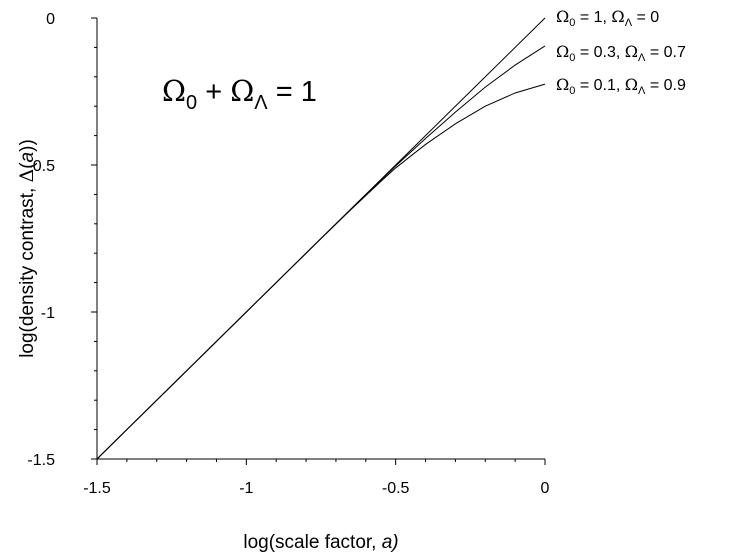 This screenshot has width=738, height=558. What do you see at coordinates (41, 166) in the screenshot?
I see `y-tick-label: -0.5` at bounding box center [41, 166].